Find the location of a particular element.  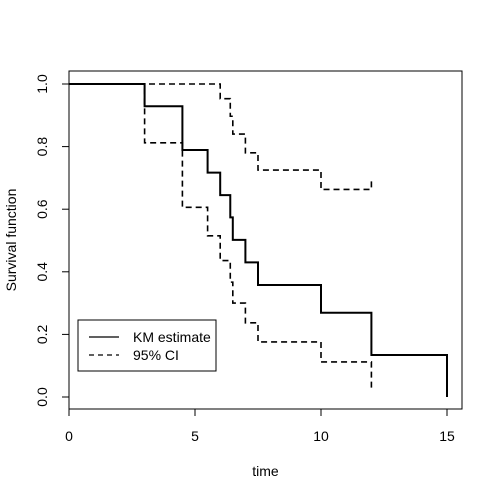

y-tick-label: 1.0 is located at coordinates (42, 84).